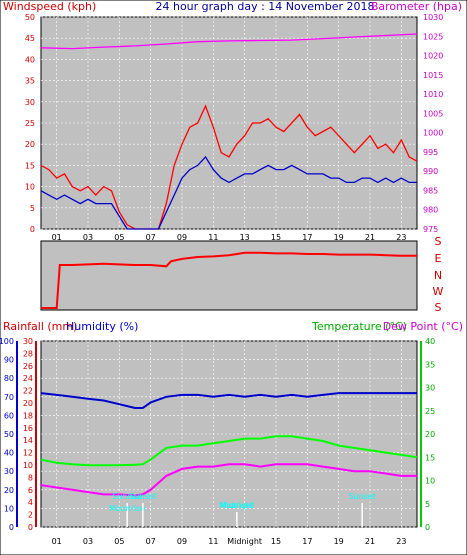 This screenshot has height=555, width=467. I want to click on annotation-midnight: Midnight, so click(236, 505).